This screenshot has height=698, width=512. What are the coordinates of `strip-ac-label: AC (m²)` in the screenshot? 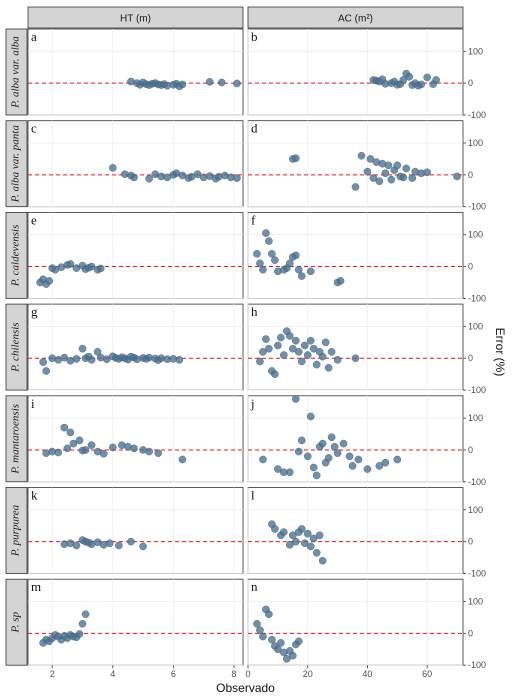 It's located at (355, 19).